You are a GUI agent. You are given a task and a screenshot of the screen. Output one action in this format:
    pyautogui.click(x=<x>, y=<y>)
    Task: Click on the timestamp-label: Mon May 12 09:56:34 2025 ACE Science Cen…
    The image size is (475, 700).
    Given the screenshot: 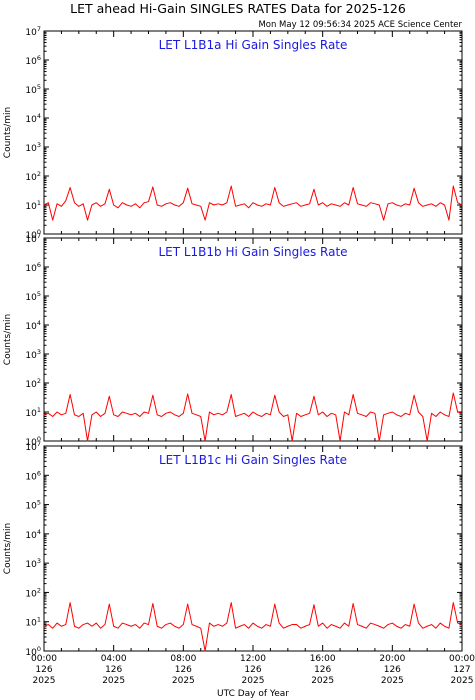 What is the action you would take?
    pyautogui.click(x=360, y=25)
    